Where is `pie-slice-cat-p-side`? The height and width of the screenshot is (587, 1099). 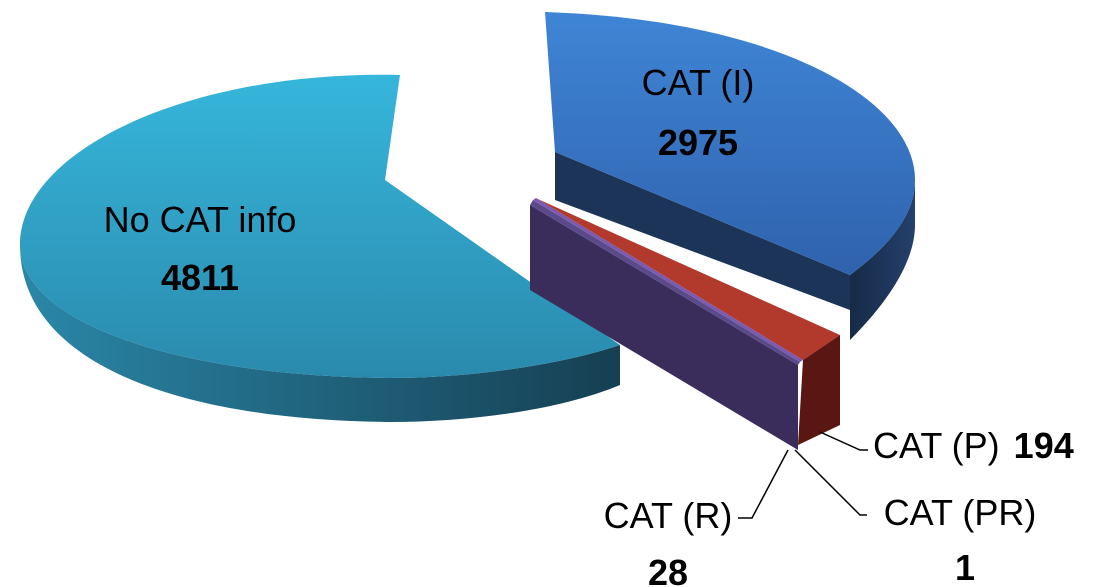
pie-slice-cat-p-side is located at coordinates (819, 390).